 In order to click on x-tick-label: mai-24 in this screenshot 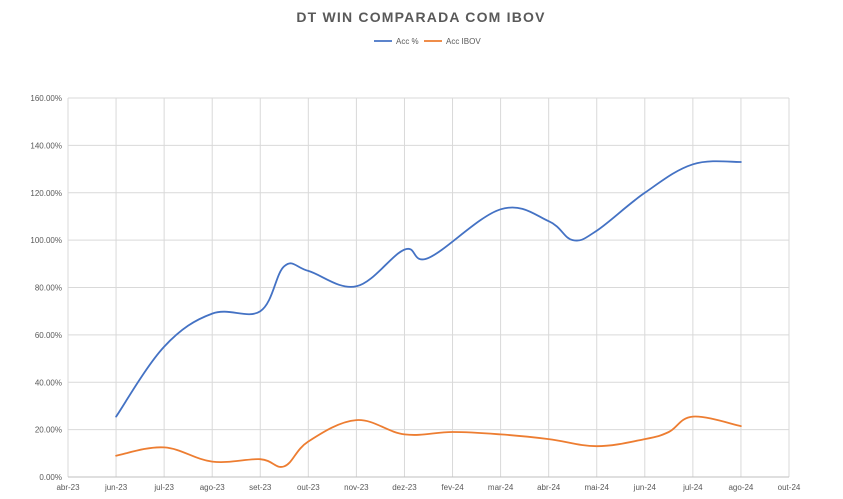, I will do `click(597, 487)`.